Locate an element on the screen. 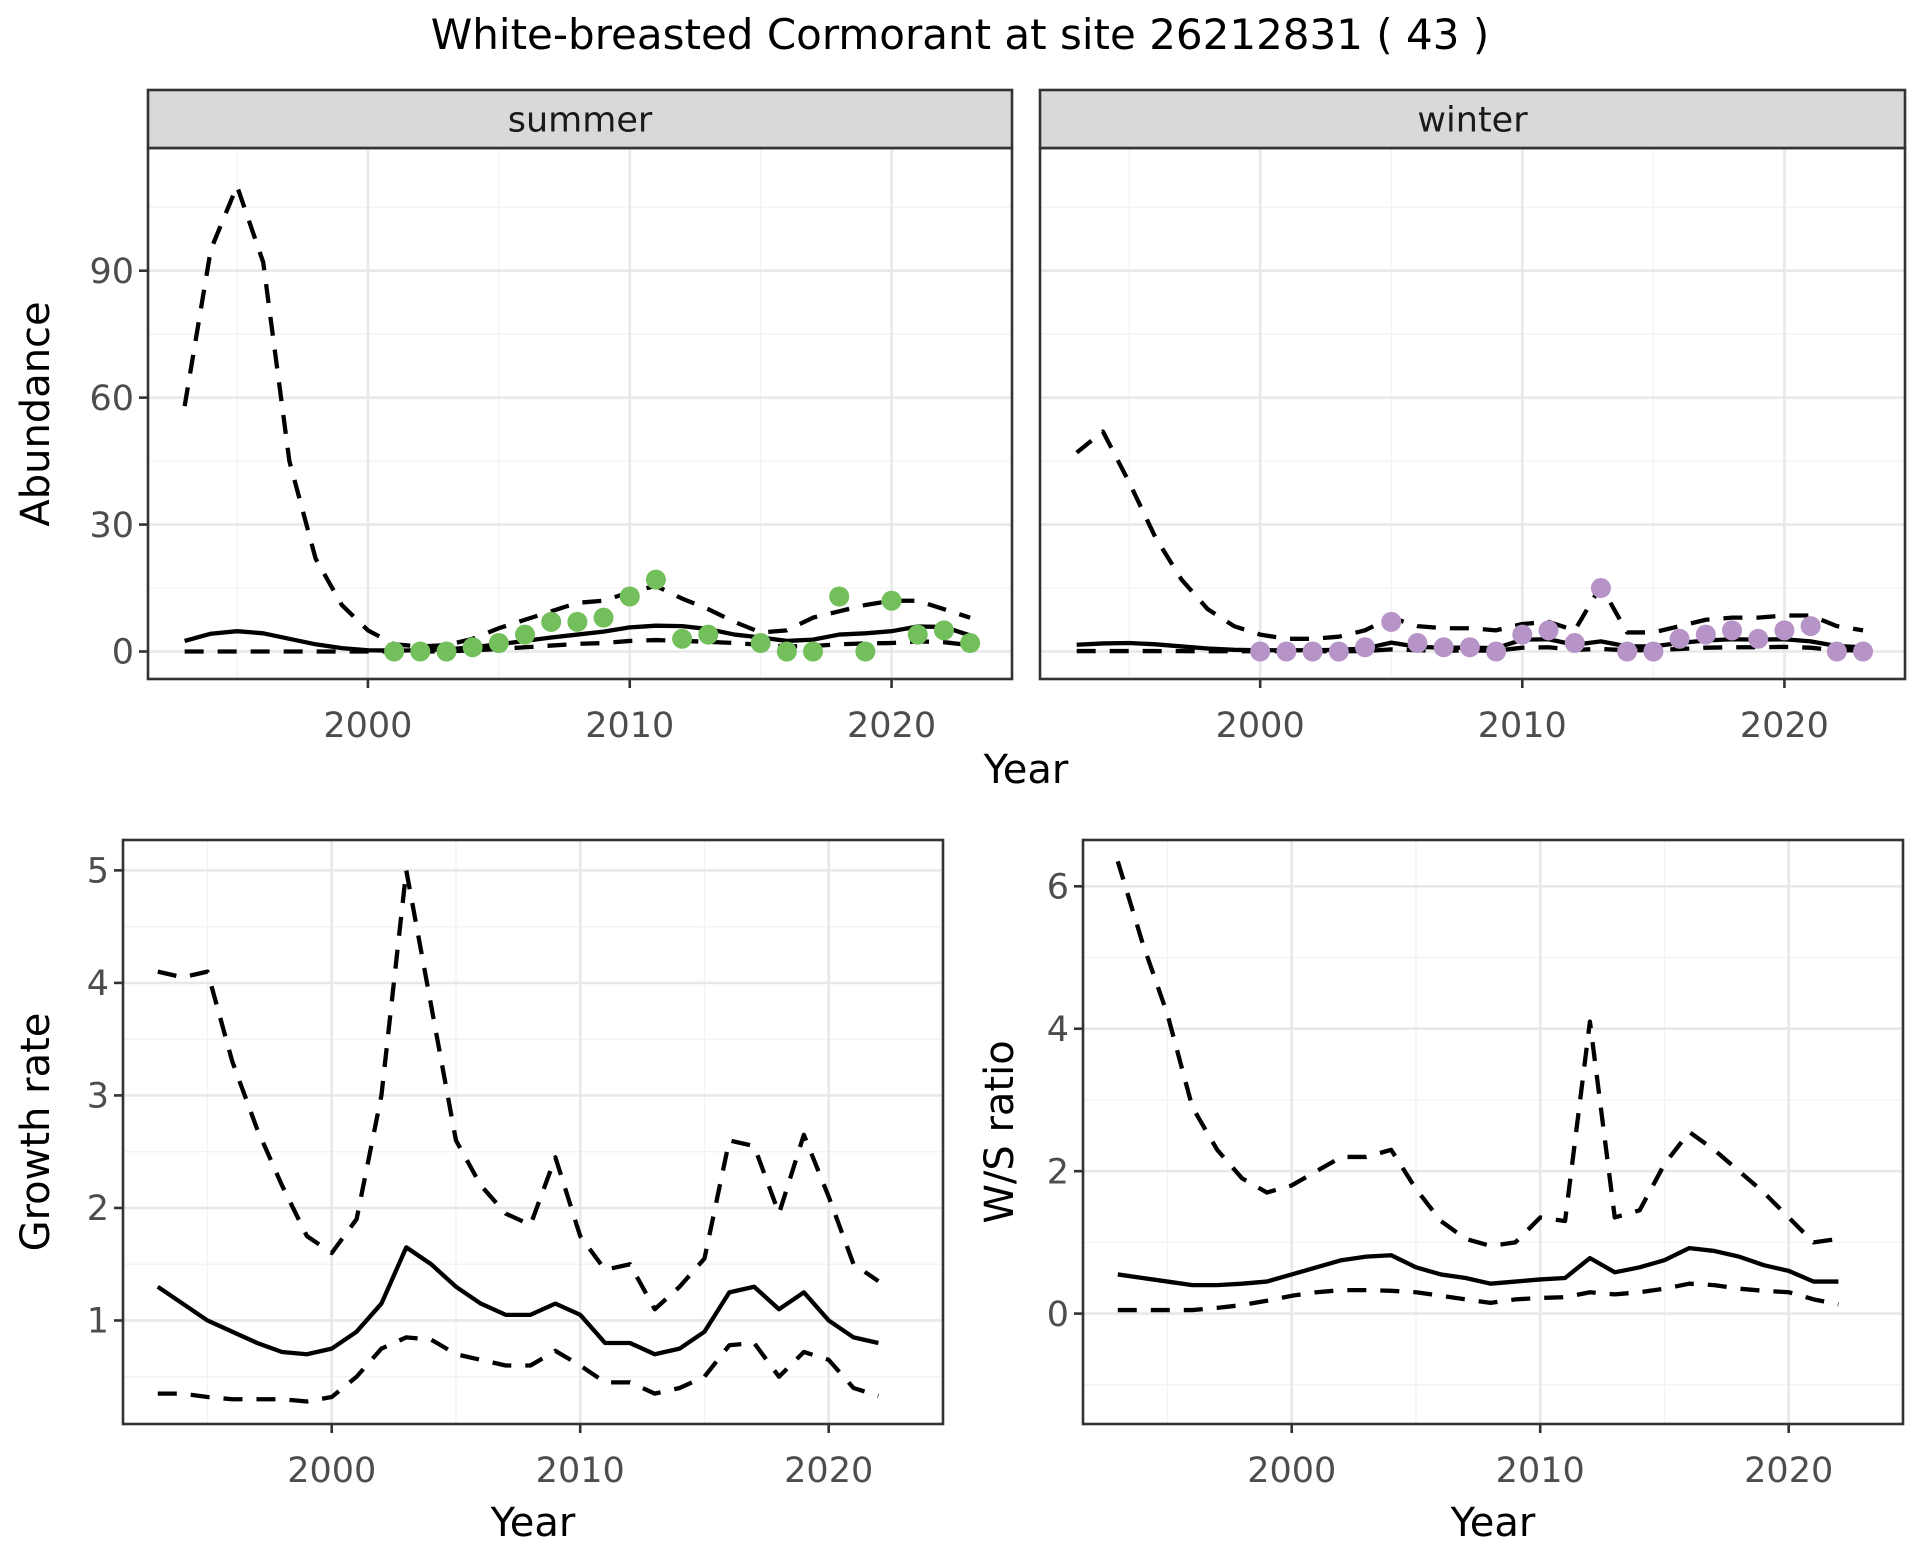 This screenshot has height=1560, width=1920. y-tick-label: 30 is located at coordinates (111, 526).